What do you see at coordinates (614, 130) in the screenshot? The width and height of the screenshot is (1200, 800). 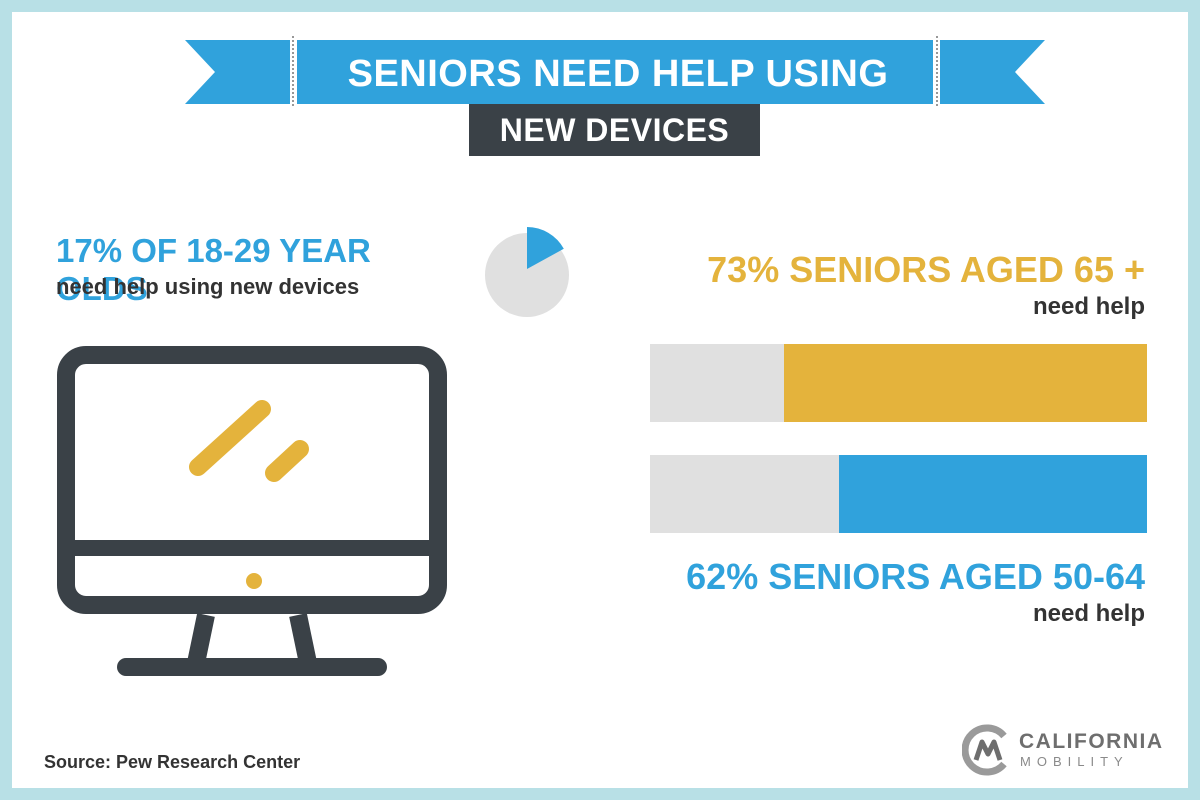 I see `title-line-2: NEW DEVICES` at bounding box center [614, 130].